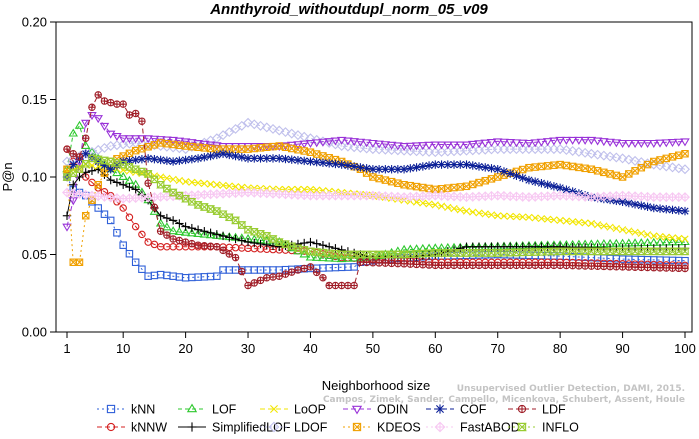  I want to click on y-tick-label: 0.15, so click(34, 99).